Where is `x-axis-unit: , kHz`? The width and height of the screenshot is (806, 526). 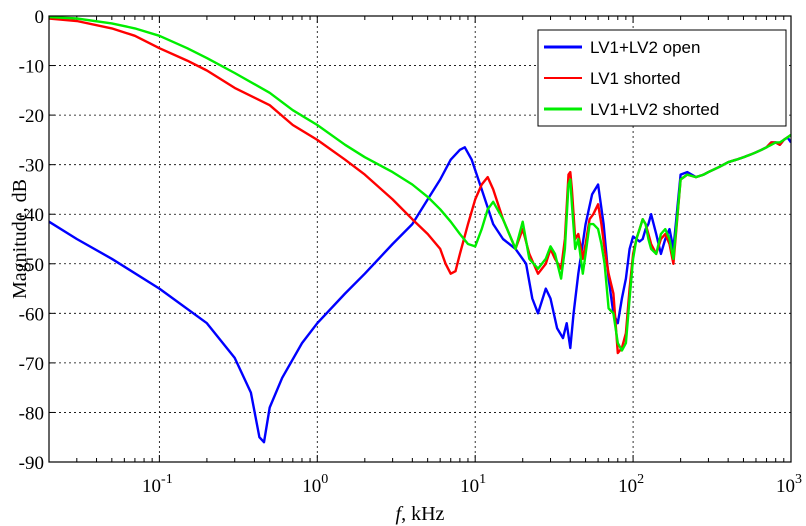 x-axis-unit: , kHz is located at coordinates (422, 514).